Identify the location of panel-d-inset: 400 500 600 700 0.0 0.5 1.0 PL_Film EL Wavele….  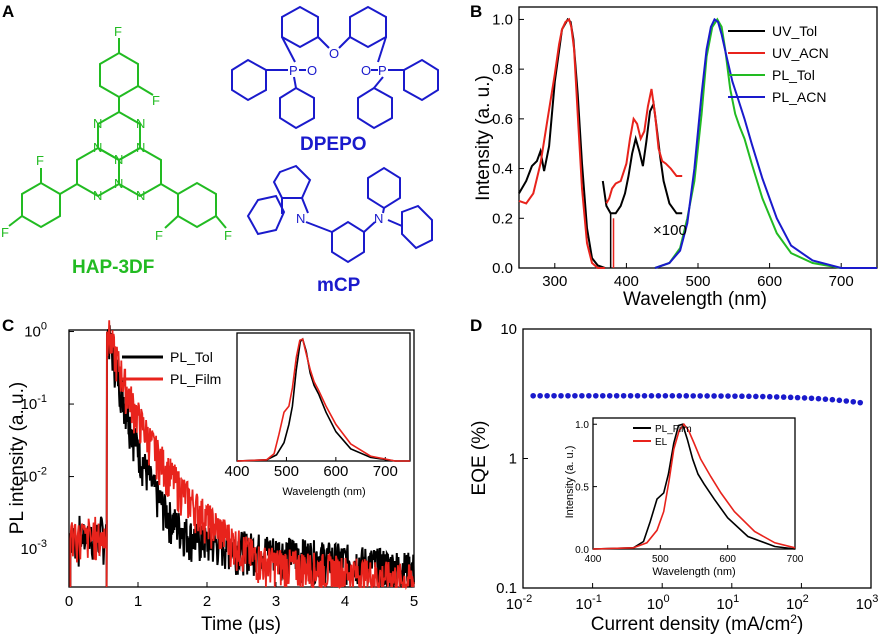
(684, 497).